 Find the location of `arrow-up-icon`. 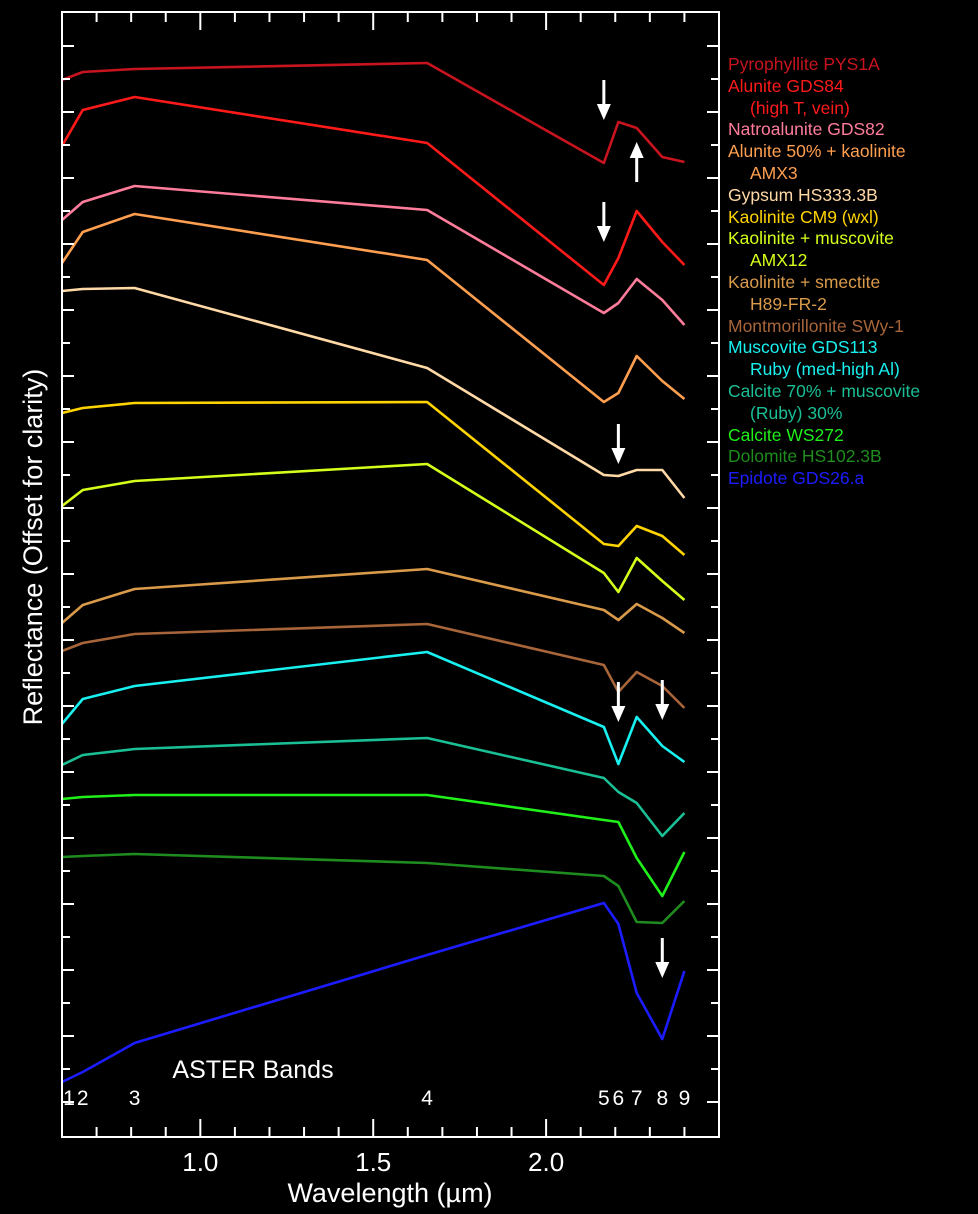

arrow-up-icon is located at coordinates (636, 162).